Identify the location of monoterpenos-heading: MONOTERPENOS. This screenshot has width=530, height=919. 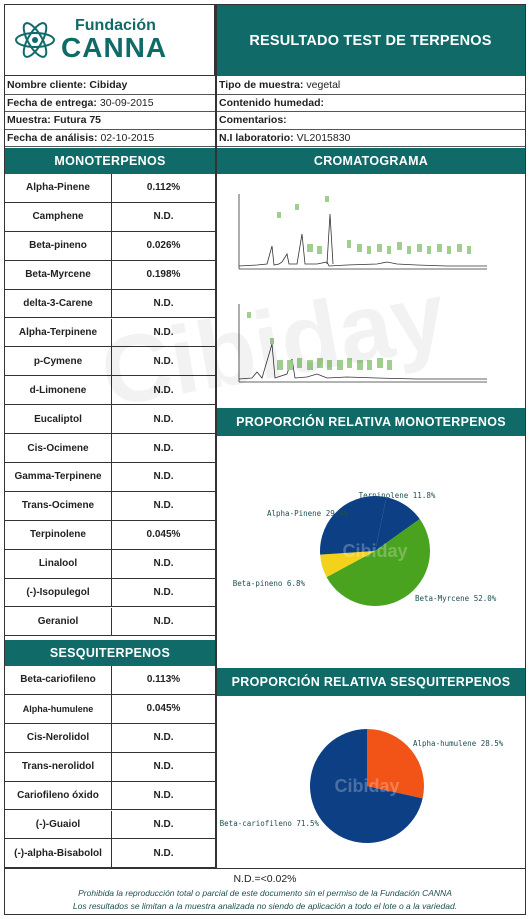
(110, 161).